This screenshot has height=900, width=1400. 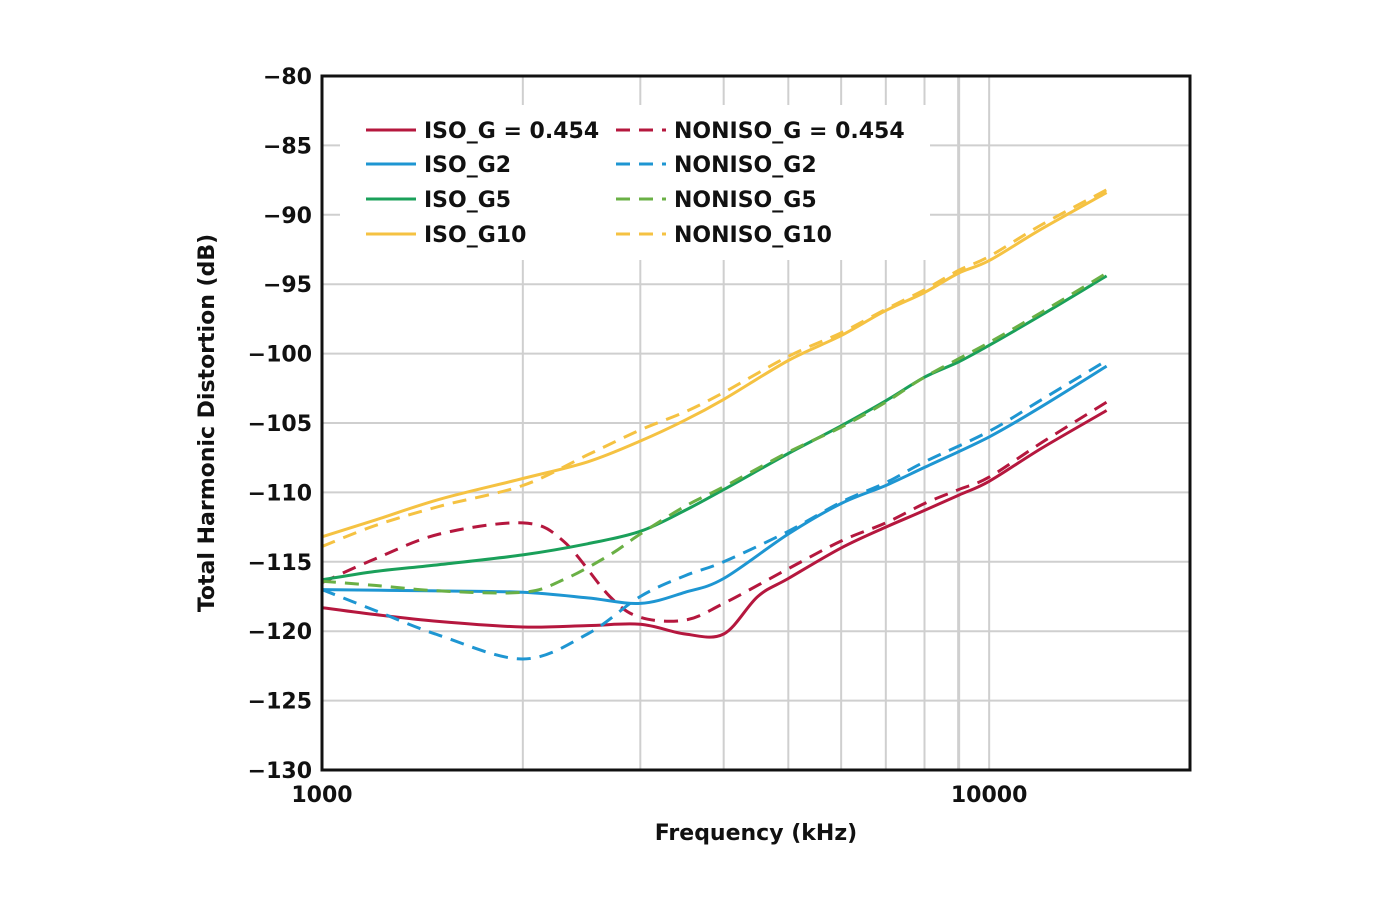 What do you see at coordinates (745, 200) in the screenshot?
I see `legend-label: NONISO_G5` at bounding box center [745, 200].